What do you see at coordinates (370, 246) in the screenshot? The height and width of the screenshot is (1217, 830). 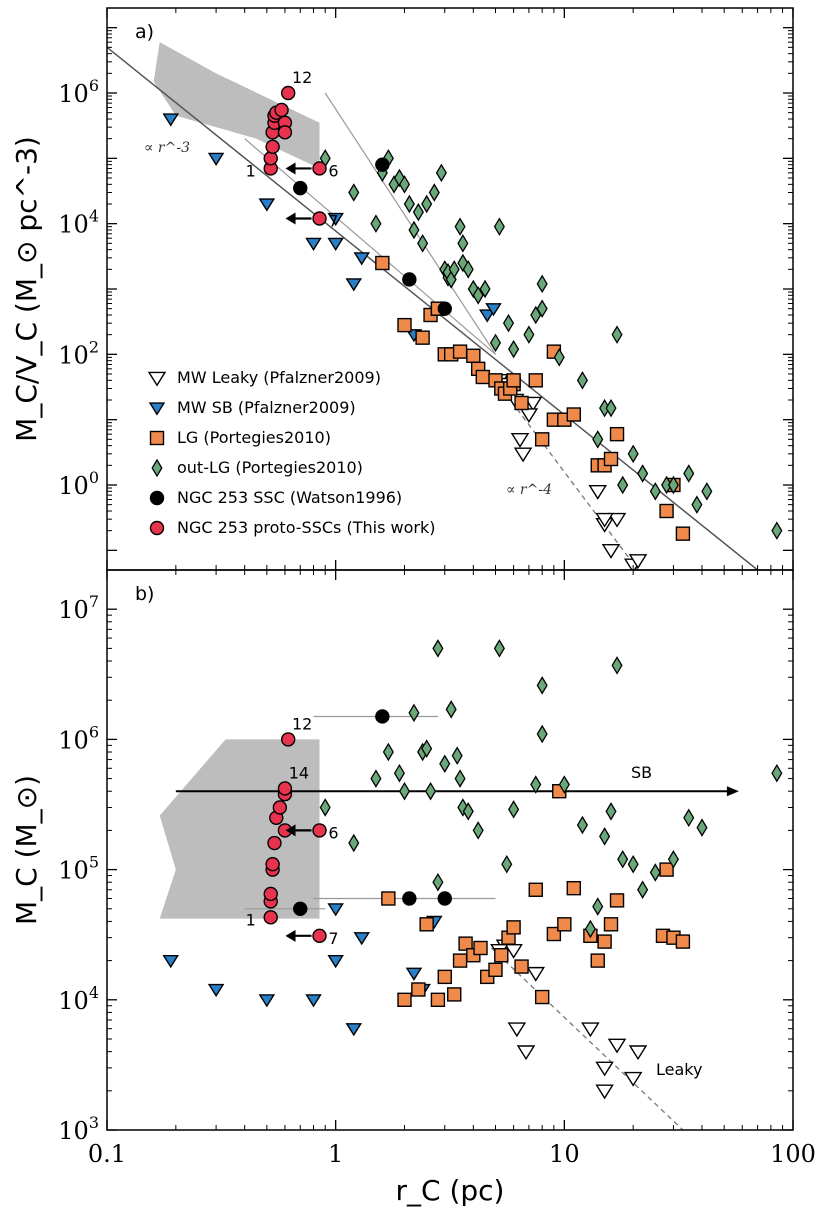 I see `r-minus-3-line-upper` at bounding box center [370, 246].